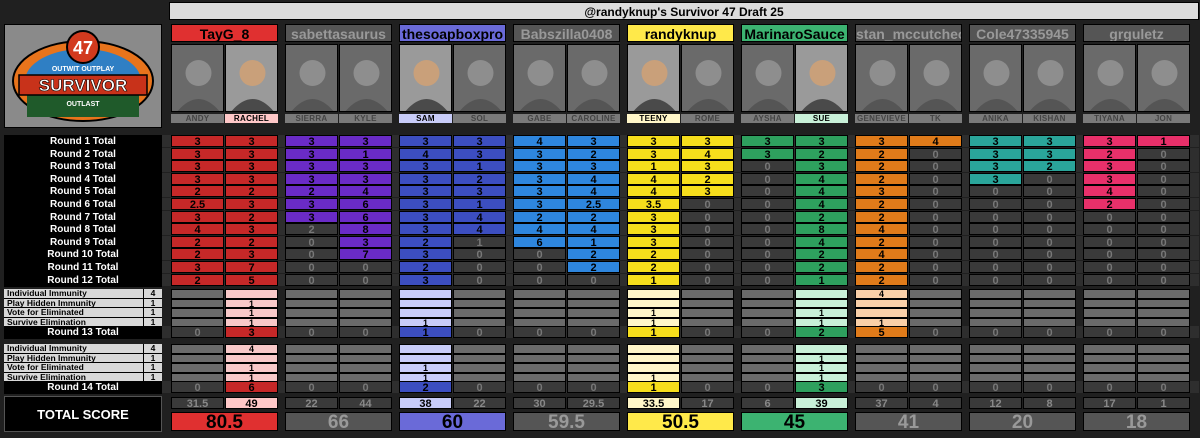  Describe the element at coordinates (83, 204) in the screenshot. I see `round-label: Round 6 Total` at that location.